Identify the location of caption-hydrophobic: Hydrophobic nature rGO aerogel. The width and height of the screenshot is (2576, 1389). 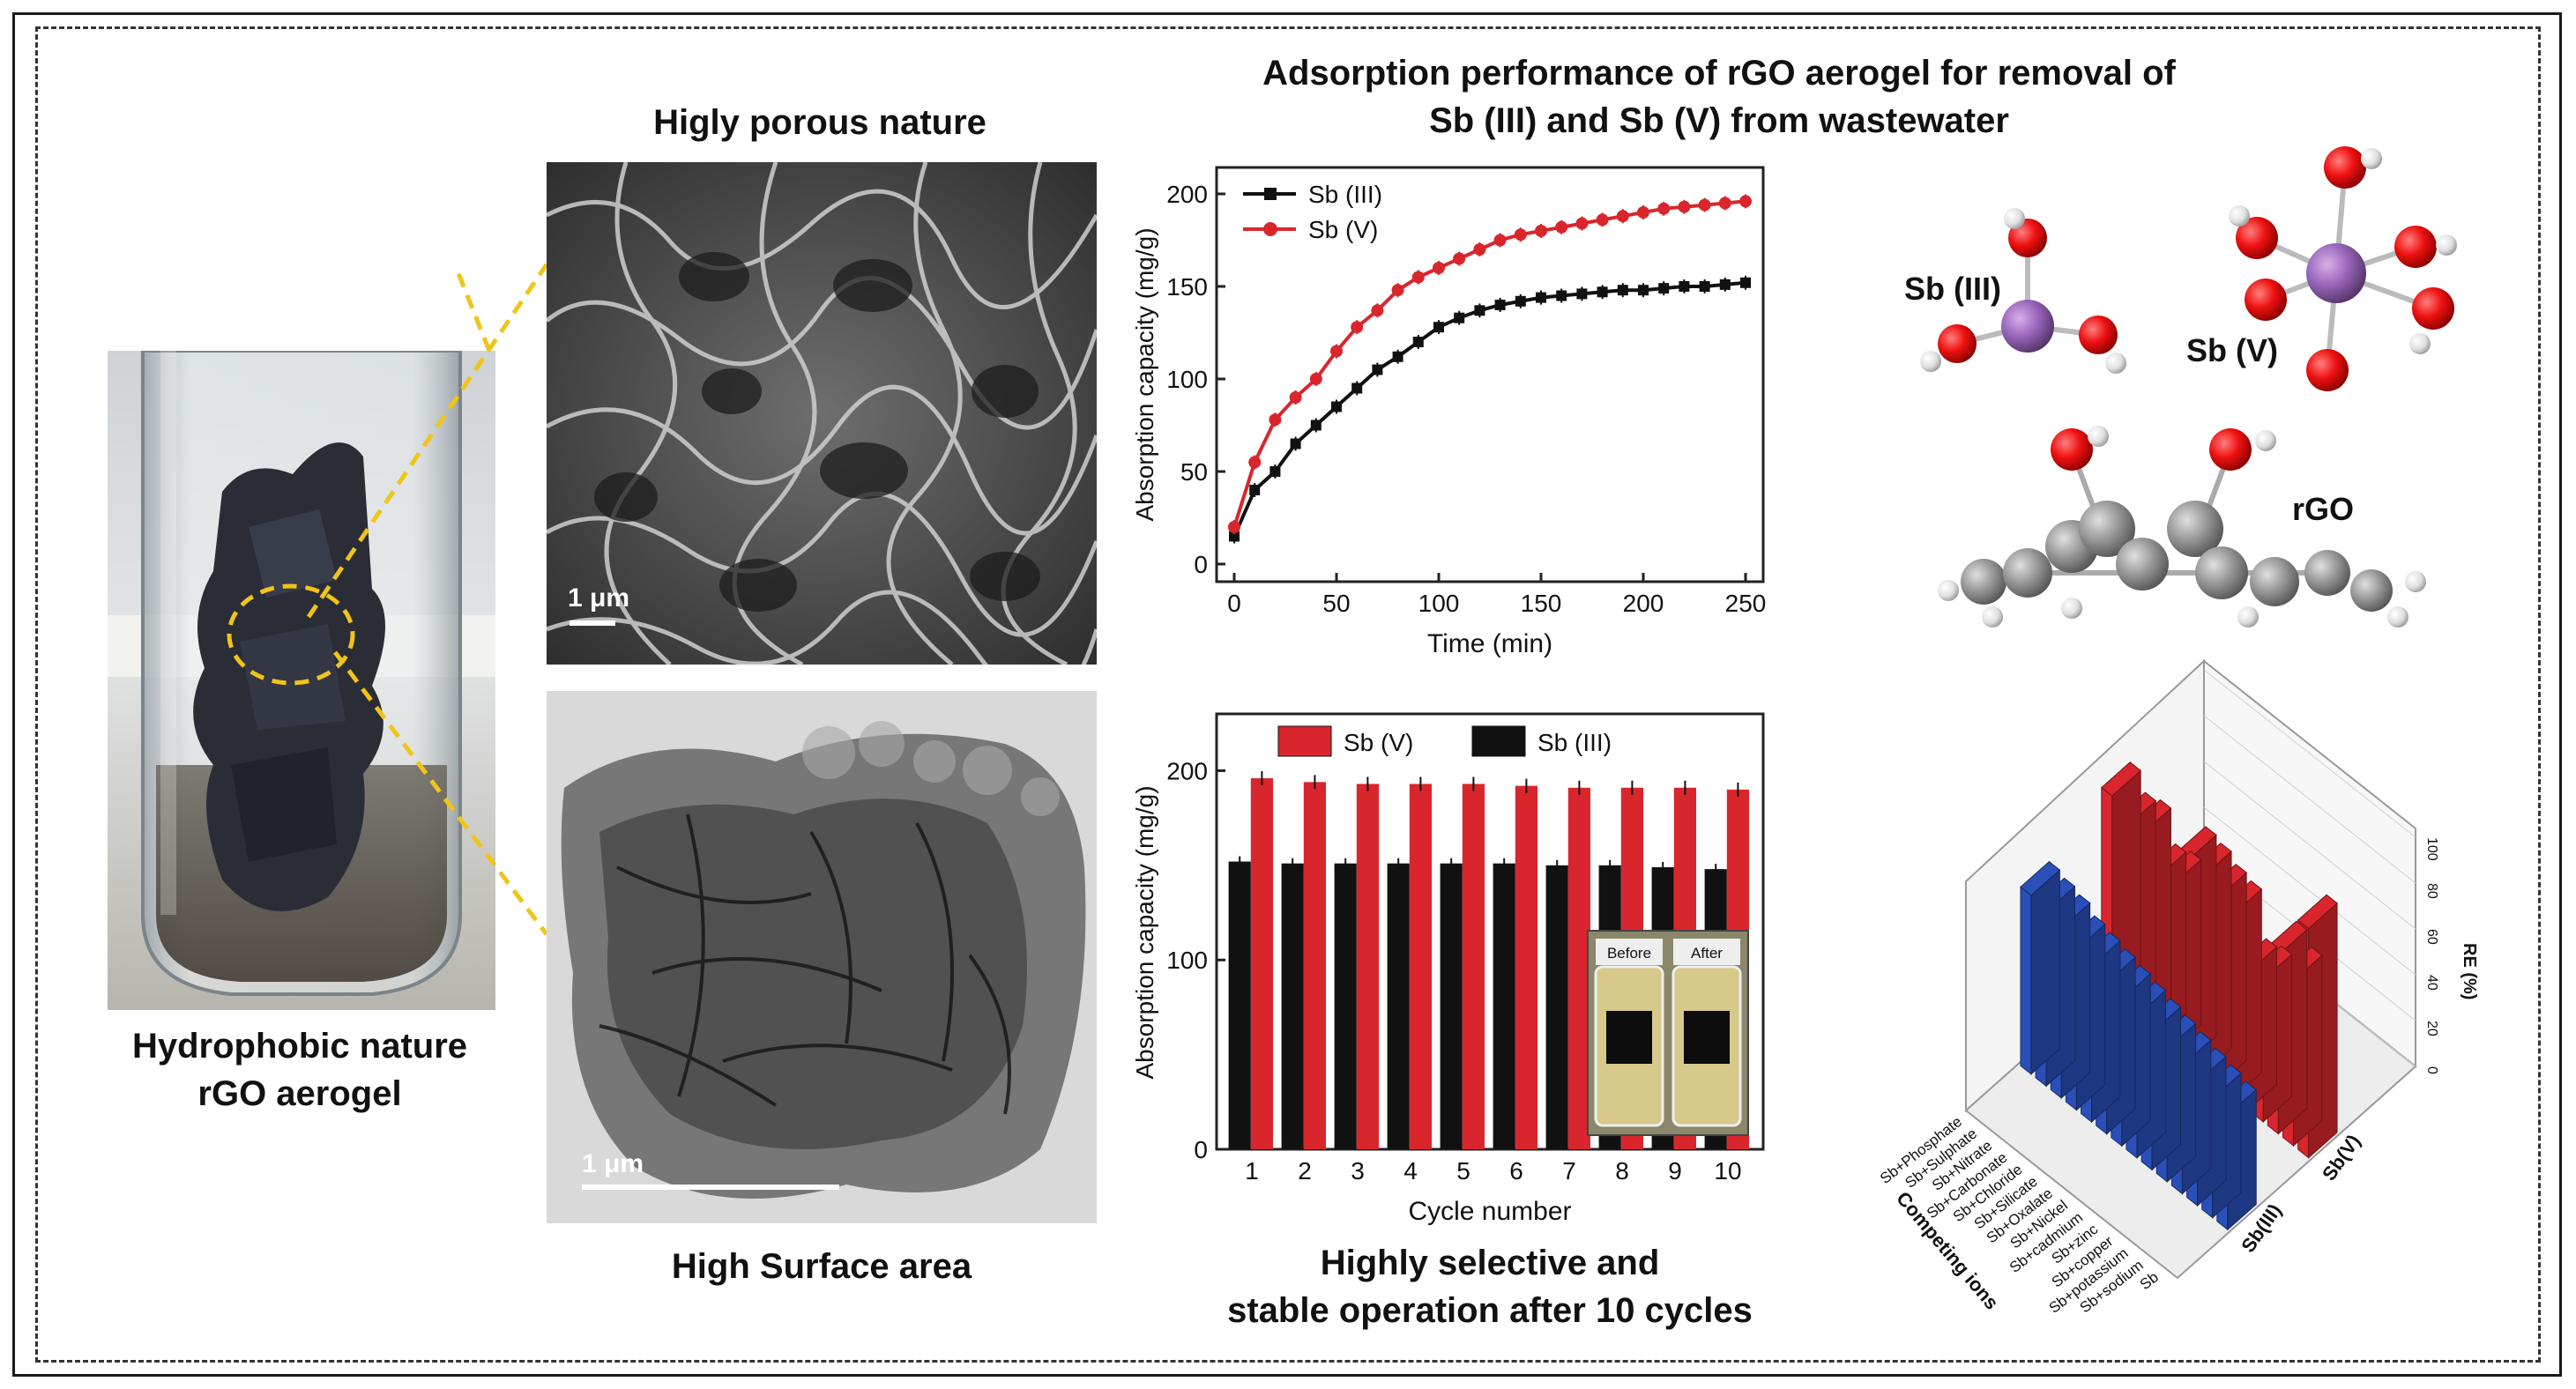
(300, 1070).